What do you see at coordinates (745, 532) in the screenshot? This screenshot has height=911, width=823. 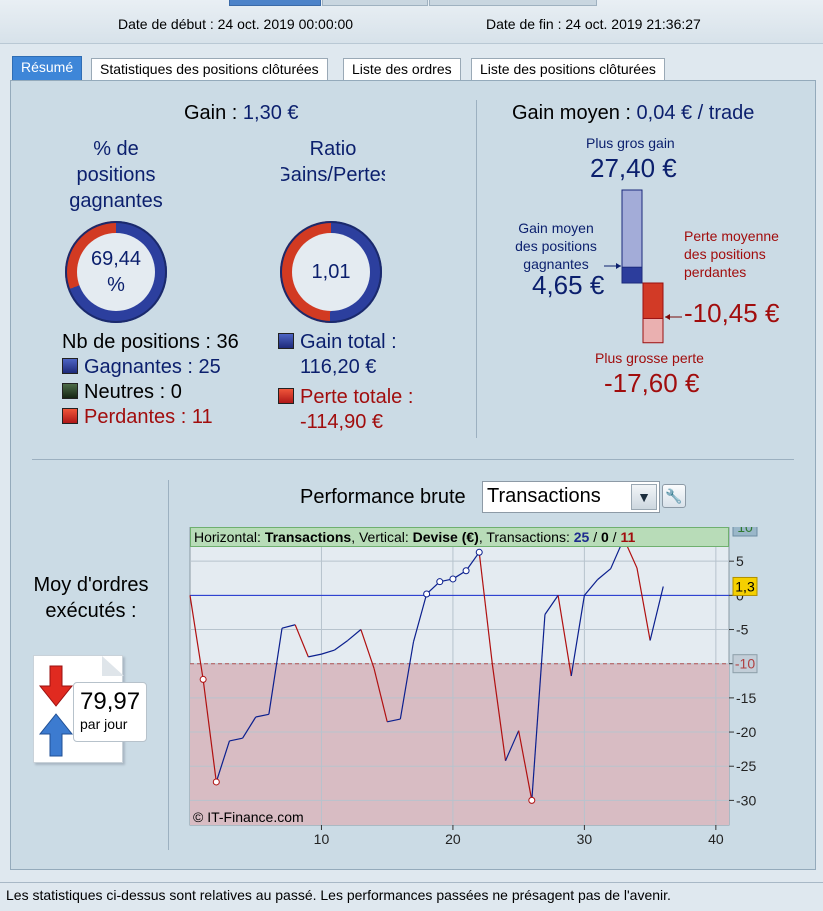 I see `upper-label-bg` at bounding box center [745, 532].